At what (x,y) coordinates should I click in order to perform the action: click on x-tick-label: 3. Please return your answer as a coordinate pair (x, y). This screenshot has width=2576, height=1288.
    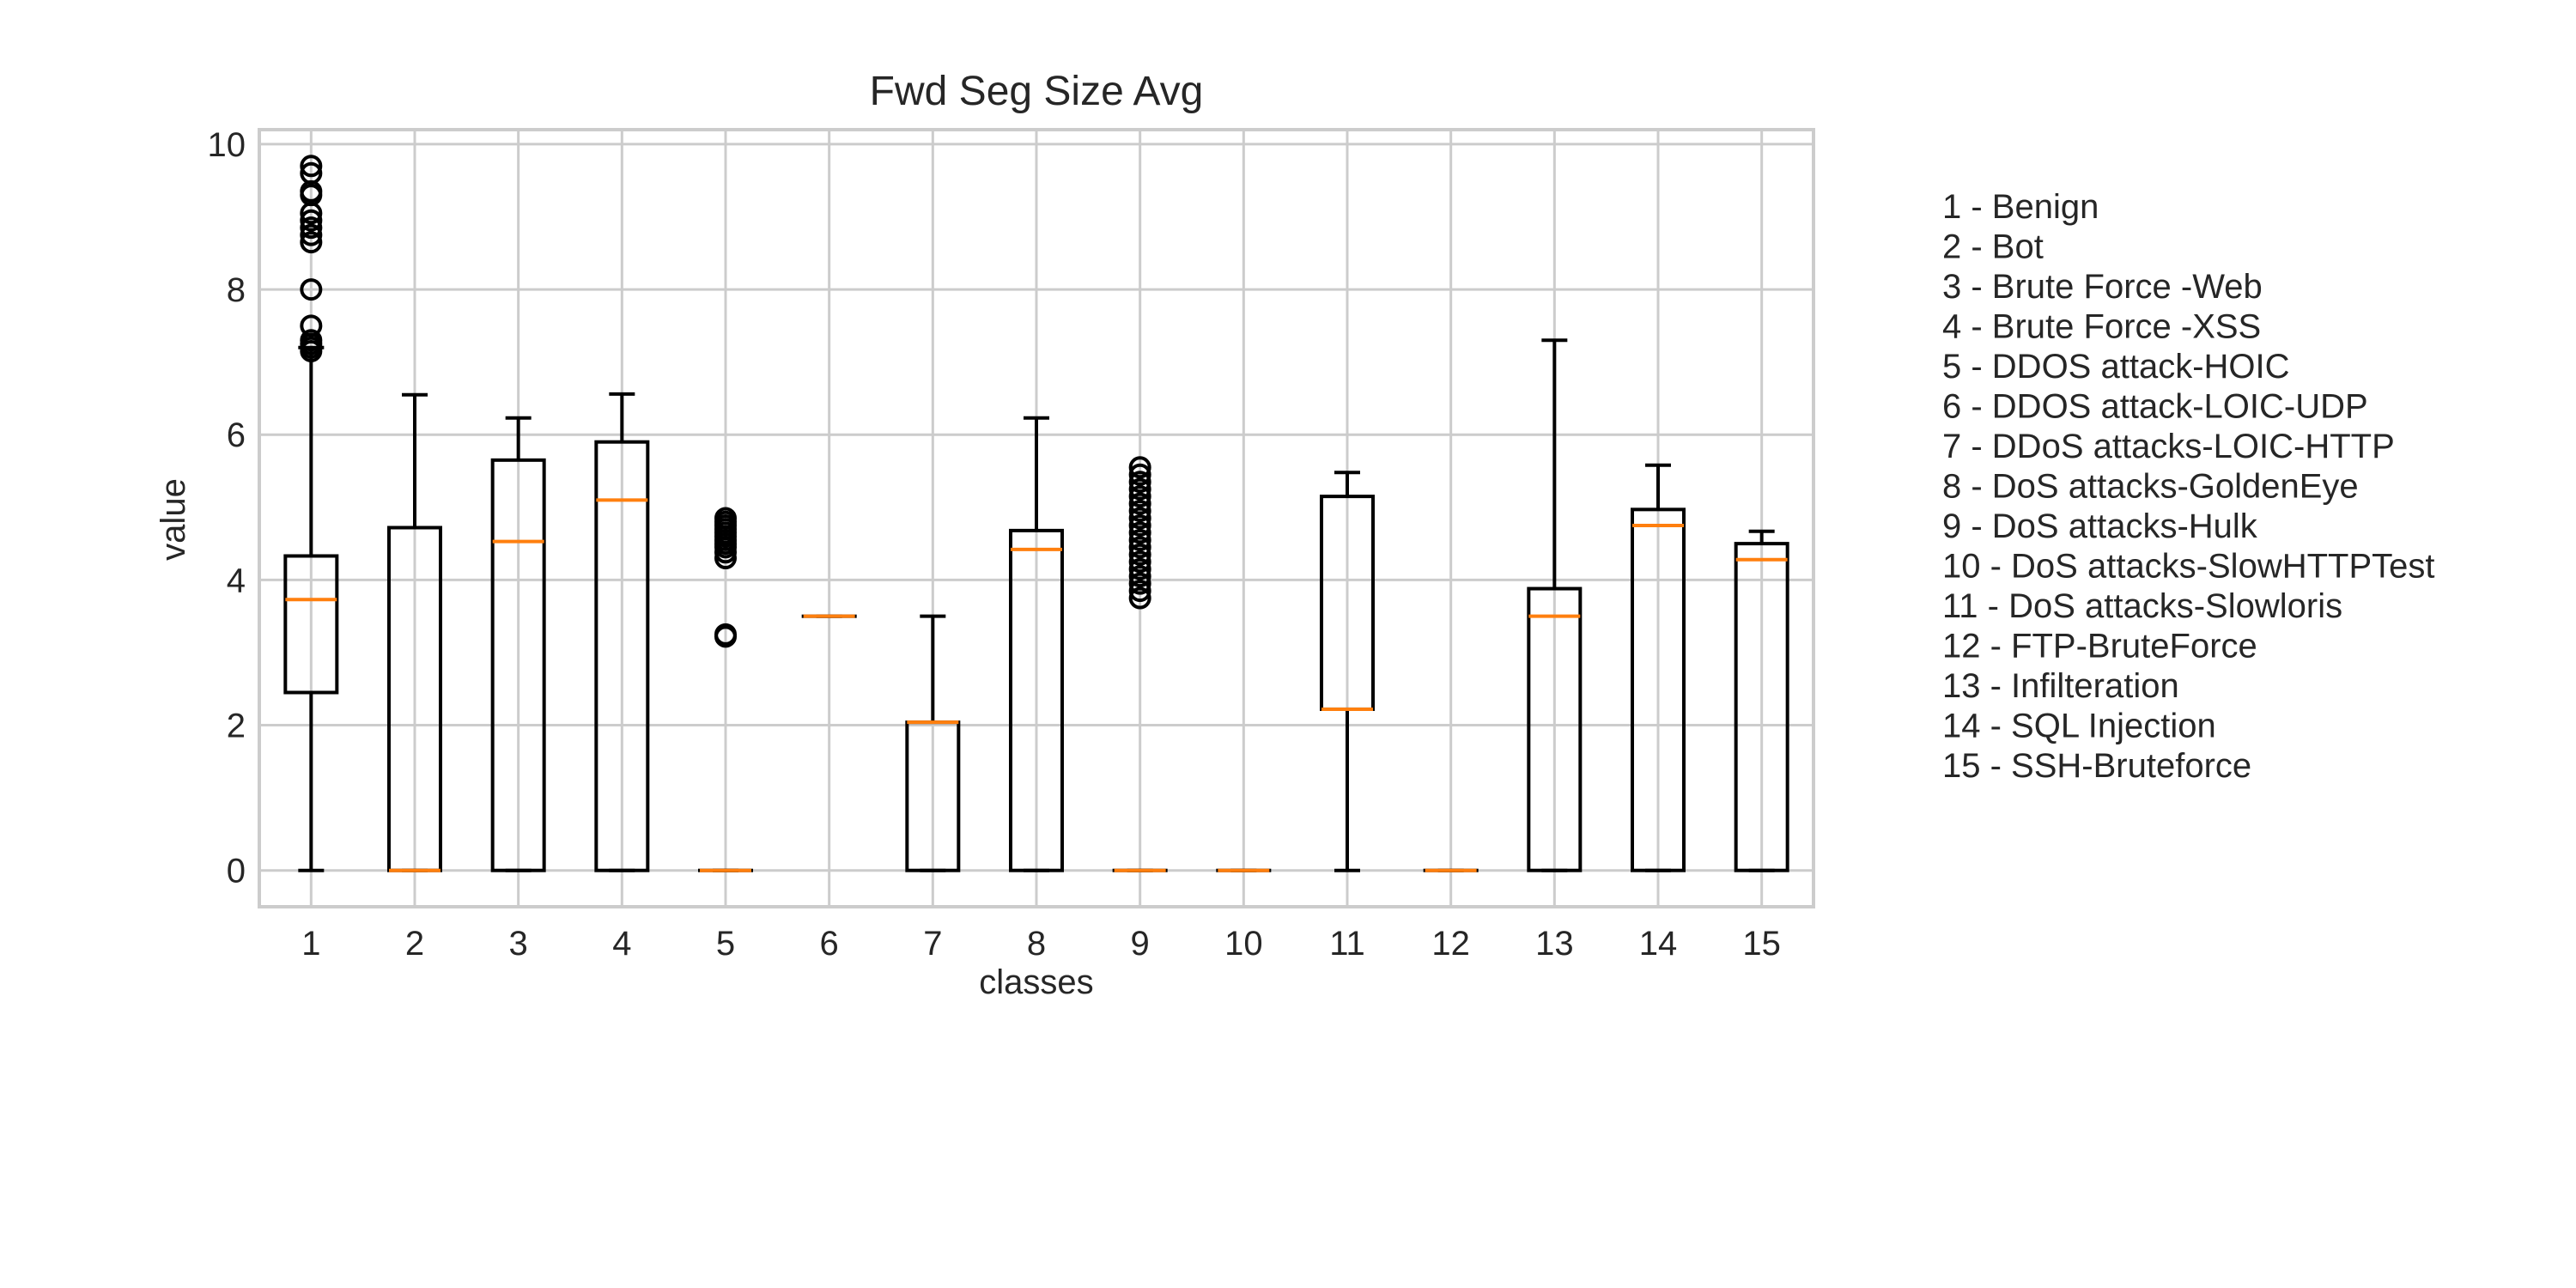
    Looking at the image, I should click on (519, 944).